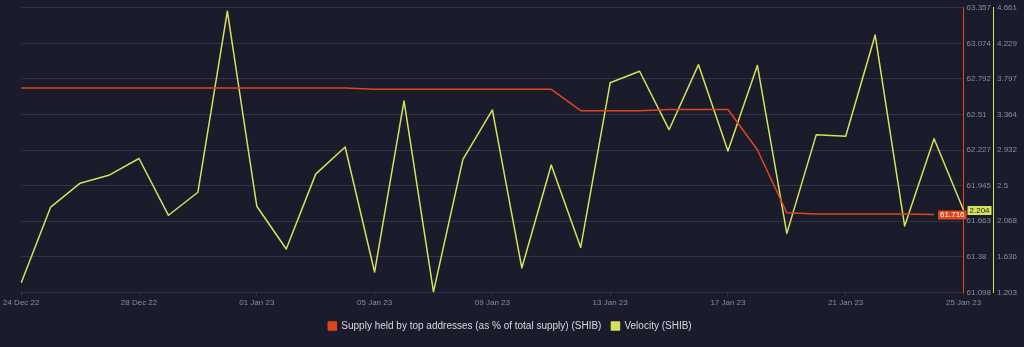 This screenshot has width=1024, height=347. What do you see at coordinates (846, 303) in the screenshot?
I see `x-tick-label: 21 Jan 23` at bounding box center [846, 303].